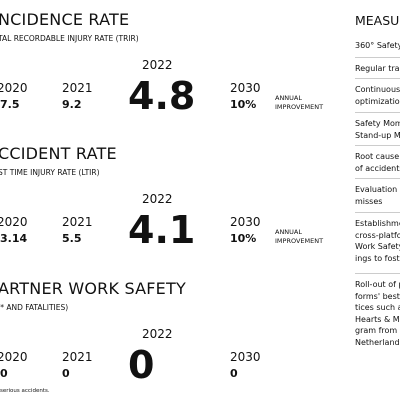 The height and width of the screenshot is (400, 400). Describe the element at coordinates (377, 296) in the screenshot. I see `measure-item: forms' best` at that location.